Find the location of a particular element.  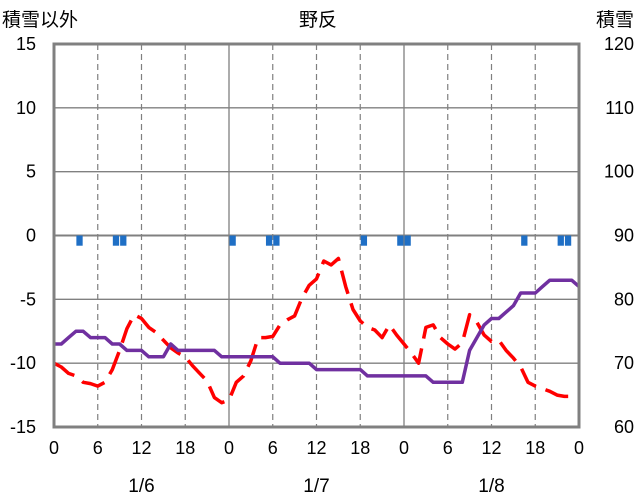

y-left-tick-label: -15 is located at coordinates (23, 427).